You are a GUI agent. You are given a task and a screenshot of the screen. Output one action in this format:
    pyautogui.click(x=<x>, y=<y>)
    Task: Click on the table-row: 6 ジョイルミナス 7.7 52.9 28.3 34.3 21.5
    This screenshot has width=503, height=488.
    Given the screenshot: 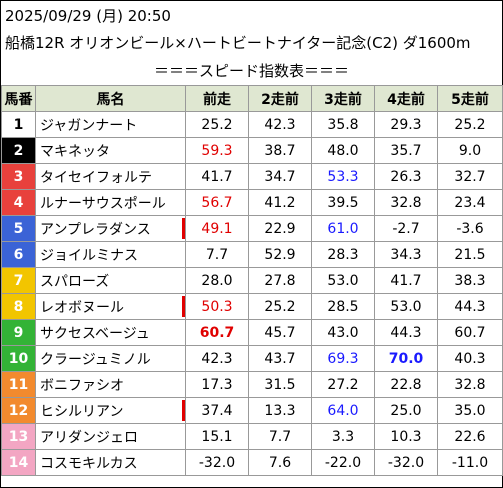 What is the action you would take?
    pyautogui.click(x=252, y=254)
    